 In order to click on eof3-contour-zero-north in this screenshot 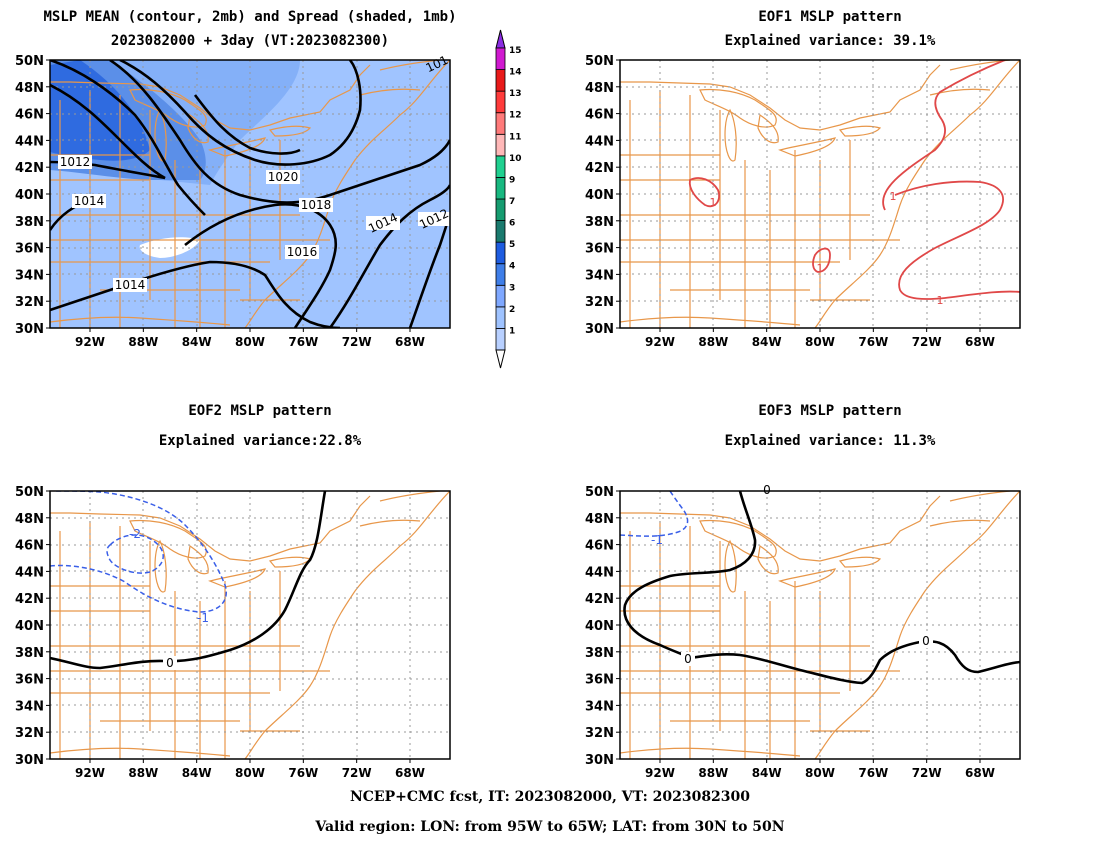, I will do `click(690, 575)`.